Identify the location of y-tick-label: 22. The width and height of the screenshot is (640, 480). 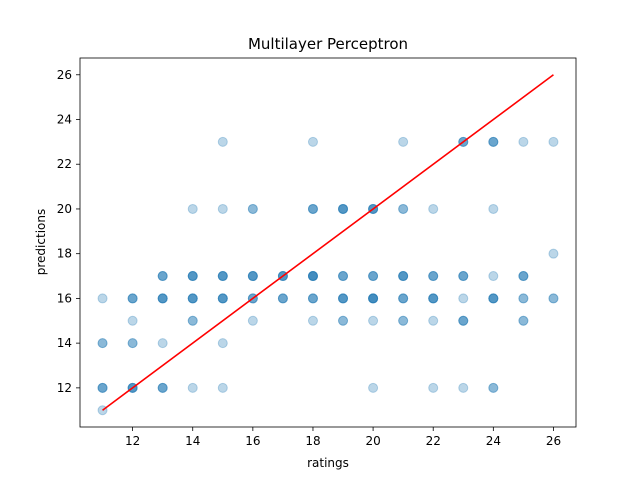
(64, 164).